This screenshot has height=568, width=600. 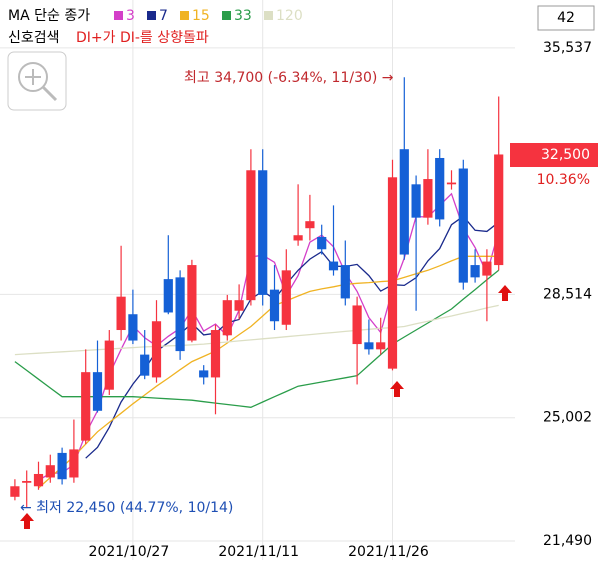 I want to click on signal-label: 신호검색, so click(x=34, y=38).